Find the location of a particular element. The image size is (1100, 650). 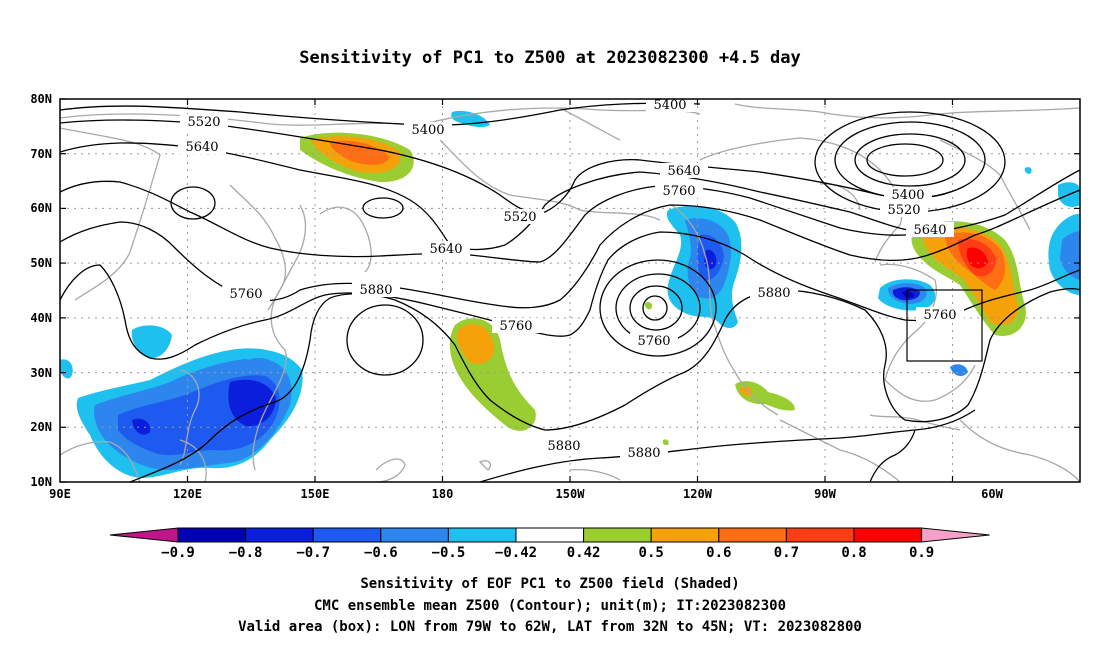

lon-label: 90E is located at coordinates (60, 494).